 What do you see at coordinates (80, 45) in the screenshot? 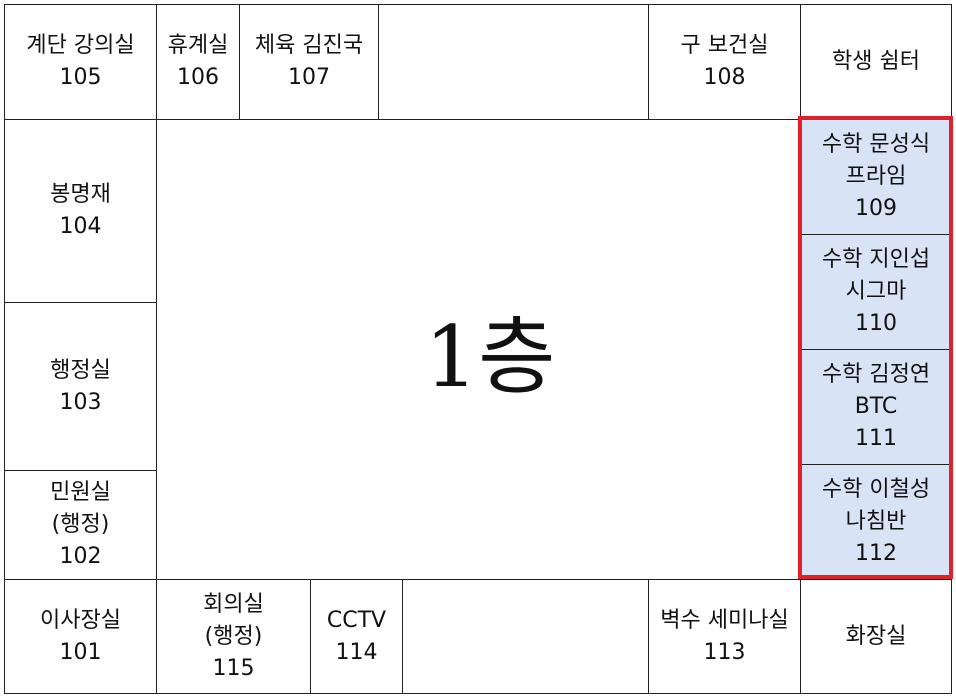
I see `room-name: 계단 강의실` at bounding box center [80, 45].